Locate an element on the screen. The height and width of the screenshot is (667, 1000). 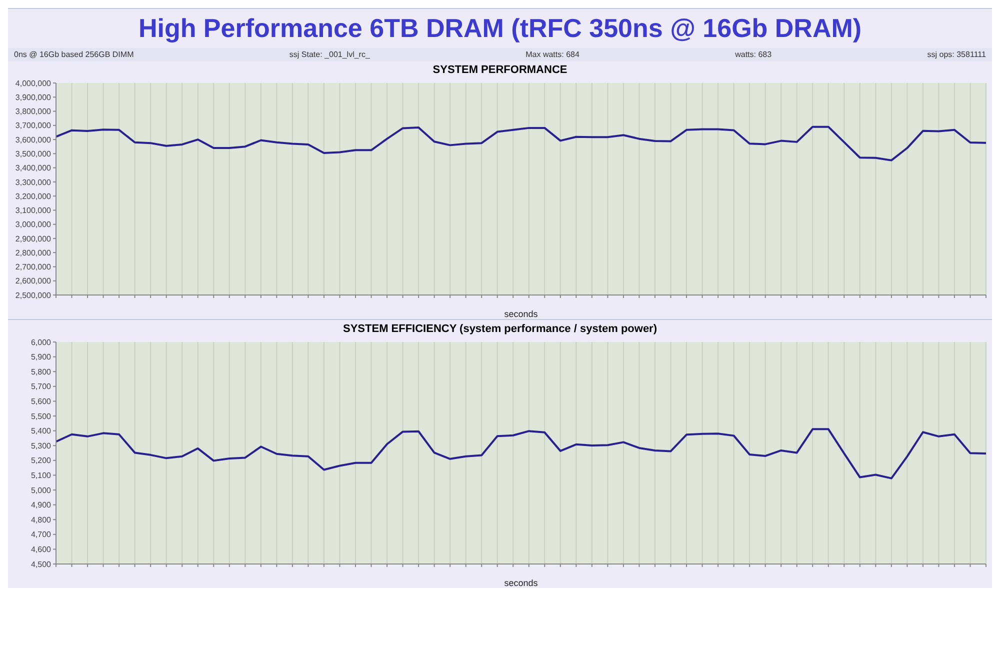
y-tick-label: 5,300 is located at coordinates (41, 445).